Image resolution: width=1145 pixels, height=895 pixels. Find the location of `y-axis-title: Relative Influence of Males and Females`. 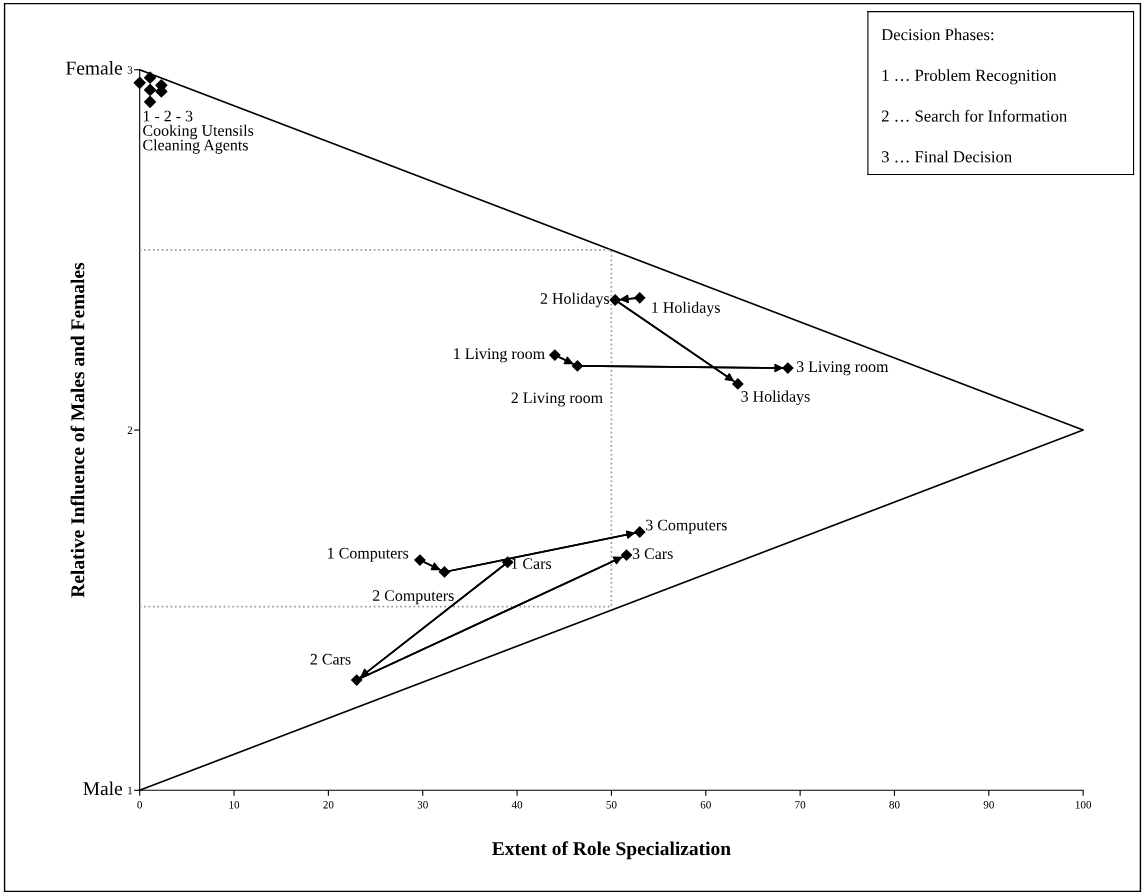

y-axis-title: Relative Influence of Males and Females is located at coordinates (77, 430).